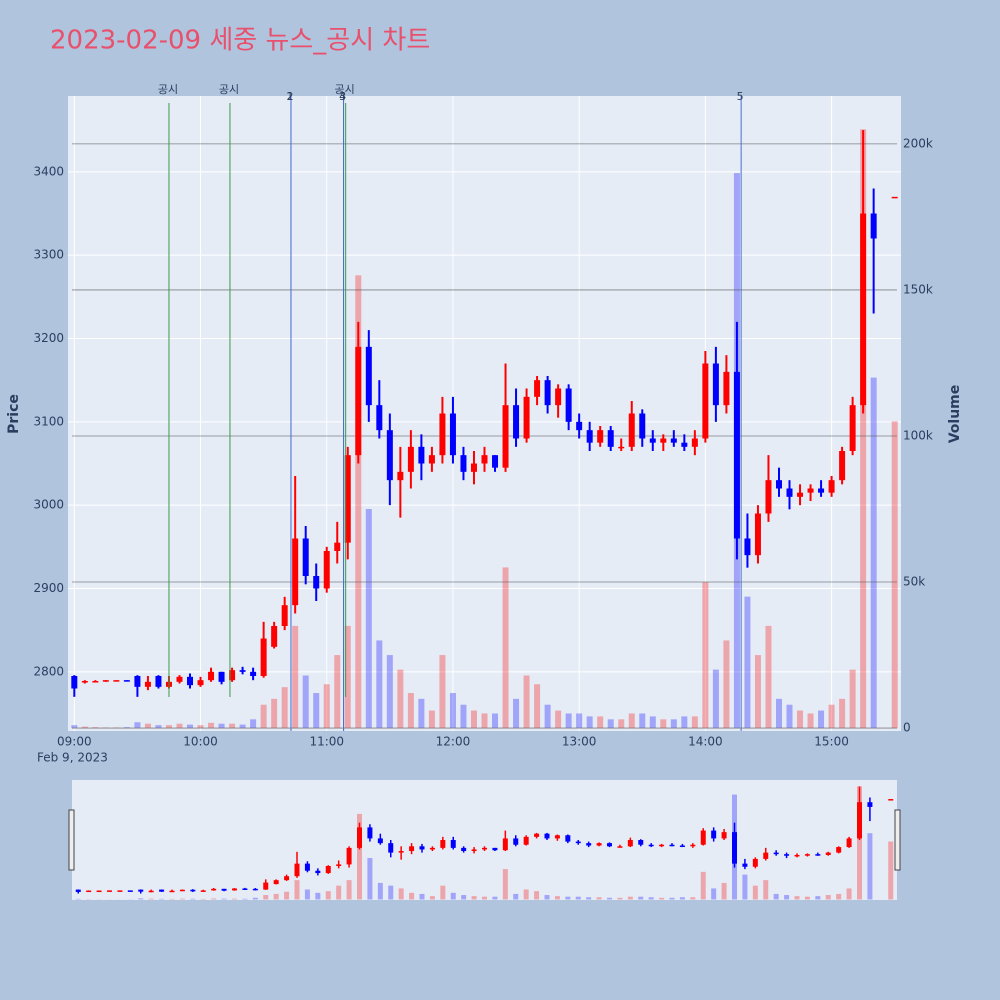 This screenshot has width=1000, height=1000. What do you see at coordinates (289, 96) in the screenshot?
I see `annotation-label: 2` at bounding box center [289, 96].